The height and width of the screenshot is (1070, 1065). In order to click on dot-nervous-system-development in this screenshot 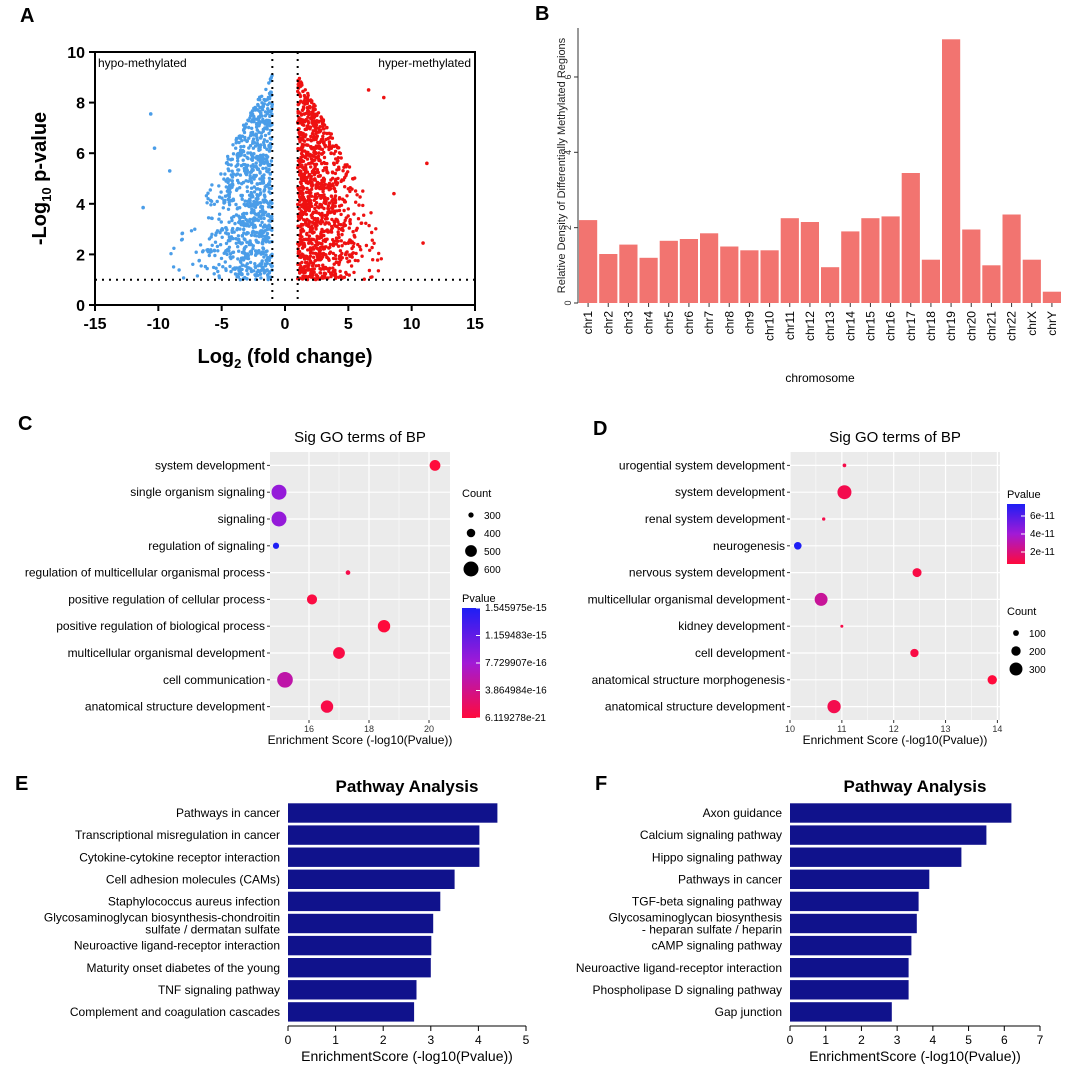, I will do `click(917, 573)`.